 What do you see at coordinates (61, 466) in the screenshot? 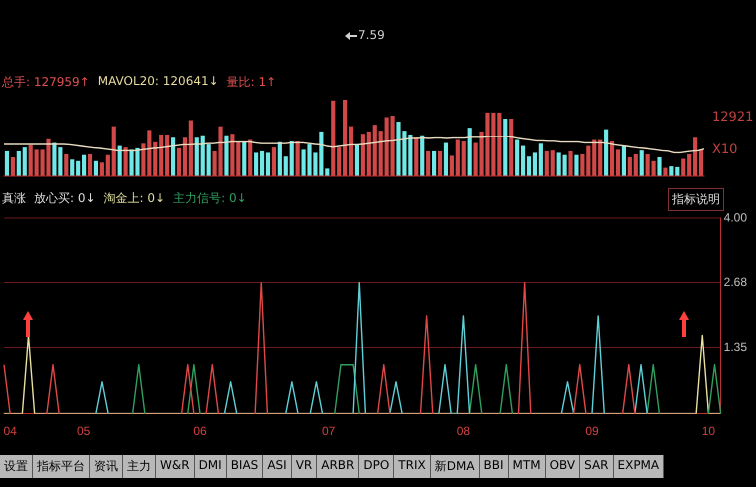
I see `text: 指标平台` at bounding box center [61, 466].